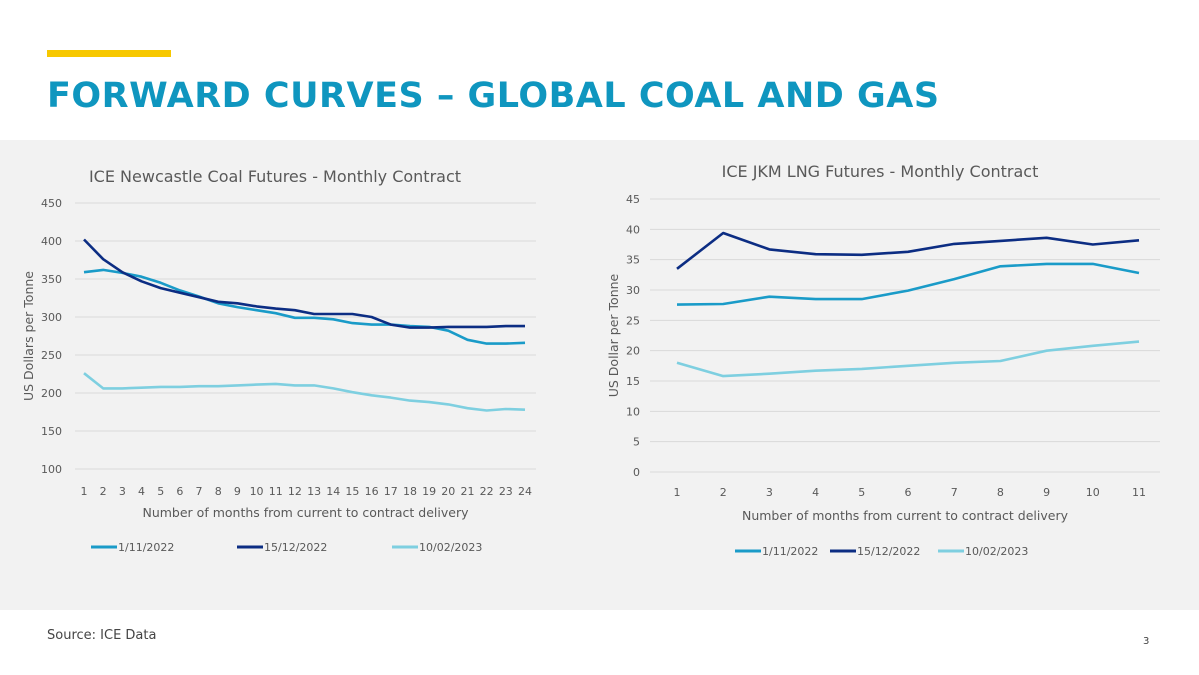 The width and height of the screenshot is (1199, 675). What do you see at coordinates (633, 411) in the screenshot?
I see `y-tick-label: 10` at bounding box center [633, 411].